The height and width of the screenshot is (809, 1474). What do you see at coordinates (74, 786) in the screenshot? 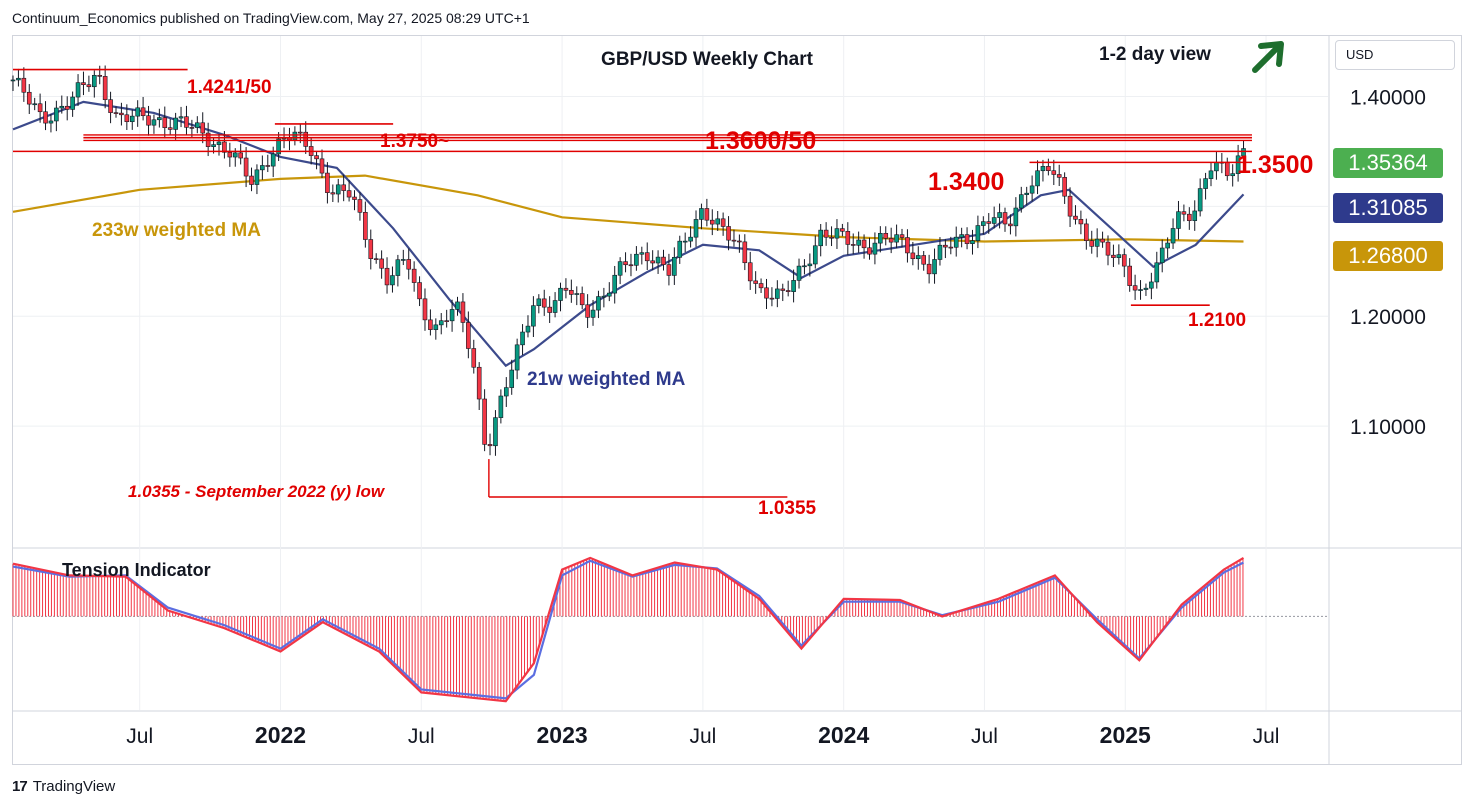
I see `footer-brand: TradingView` at bounding box center [74, 786].